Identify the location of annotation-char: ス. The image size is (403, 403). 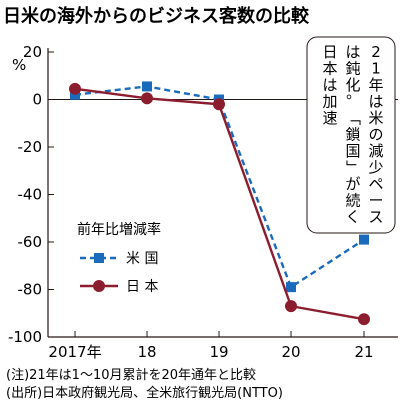
(375, 217).